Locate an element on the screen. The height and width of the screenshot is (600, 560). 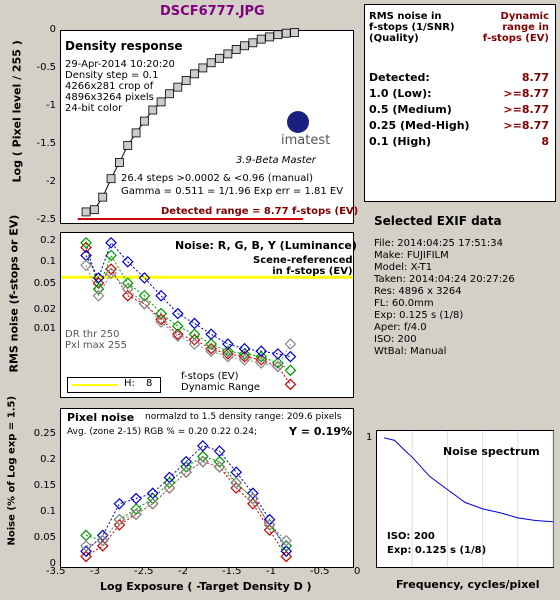
summary-label: Detected: is located at coordinates (399, 77).